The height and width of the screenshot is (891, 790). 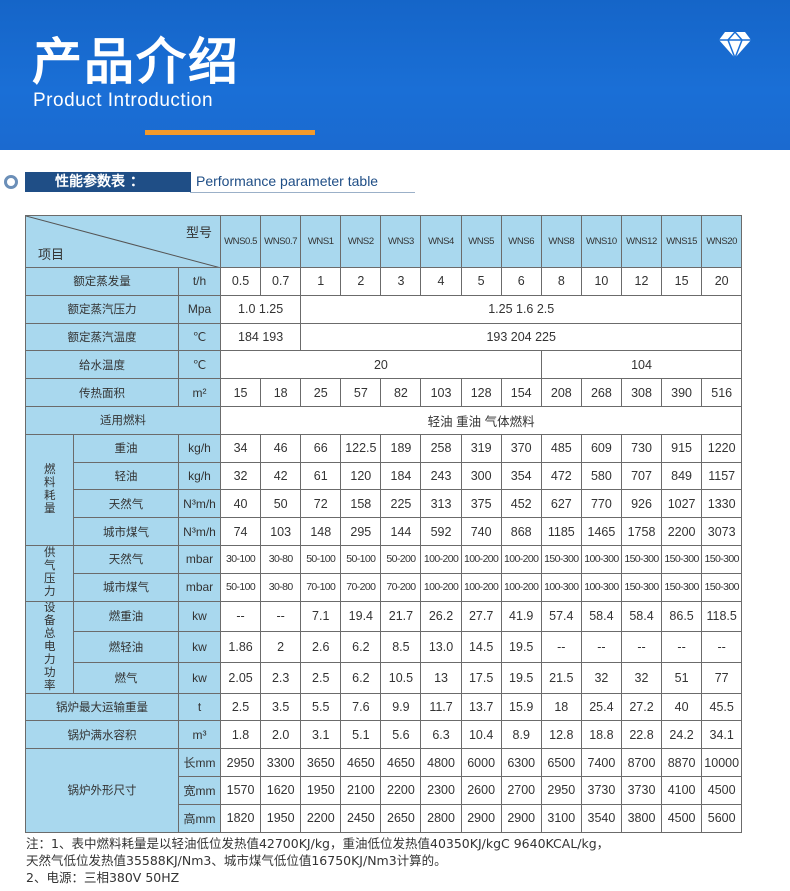 I want to click on value-cell: 25, so click(x=321, y=392).